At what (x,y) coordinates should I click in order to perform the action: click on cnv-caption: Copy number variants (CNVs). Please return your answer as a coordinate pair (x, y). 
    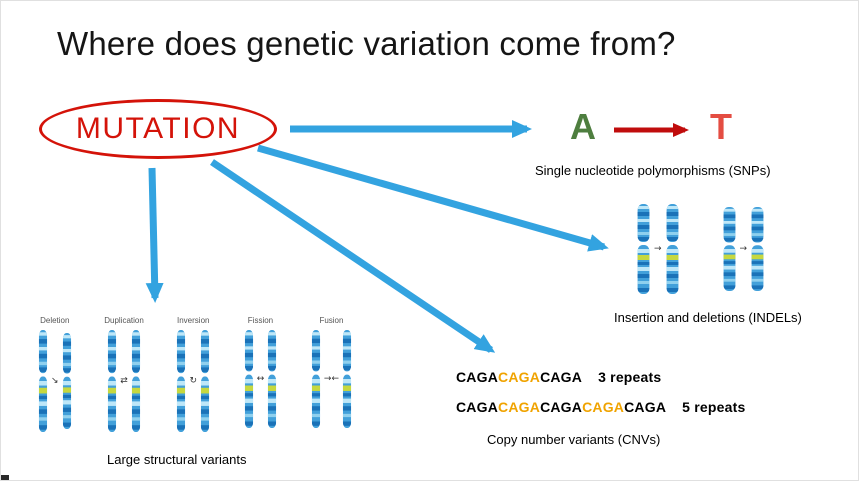
    Looking at the image, I should click on (574, 439).